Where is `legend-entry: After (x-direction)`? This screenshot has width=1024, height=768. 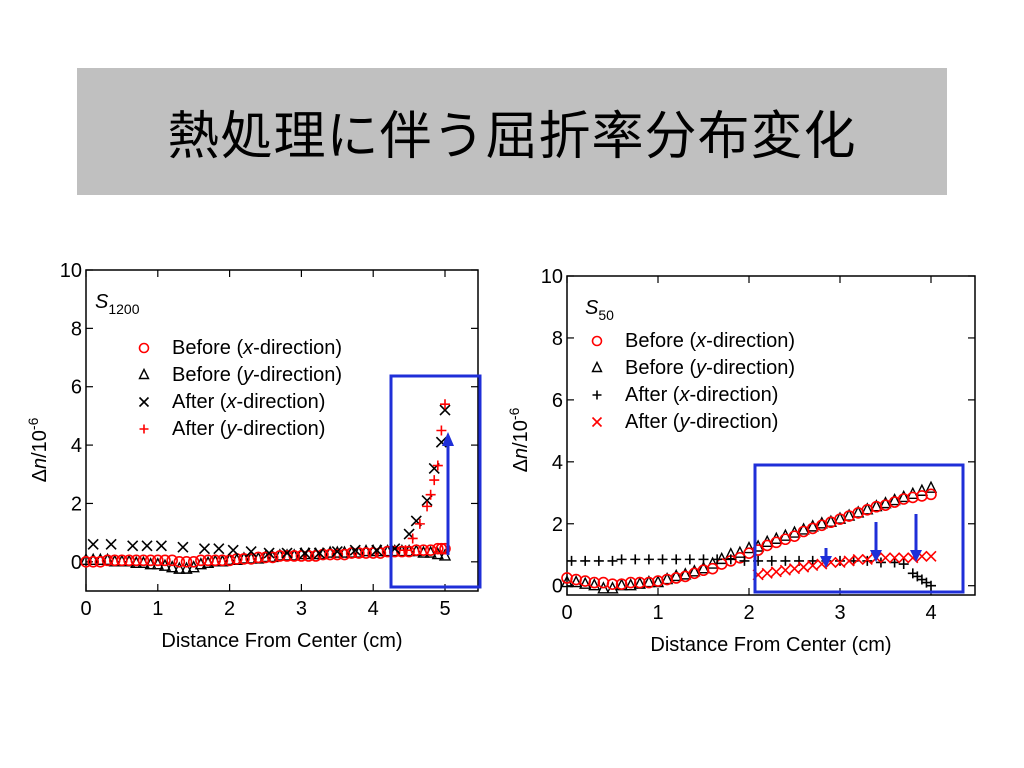 legend-entry: After (x-direction) is located at coordinates (701, 395).